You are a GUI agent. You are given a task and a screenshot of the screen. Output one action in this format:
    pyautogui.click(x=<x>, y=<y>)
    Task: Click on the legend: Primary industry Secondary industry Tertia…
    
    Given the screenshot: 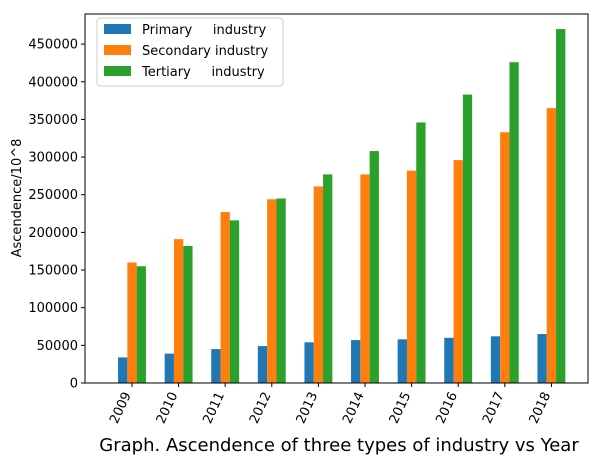 What is the action you would take?
    pyautogui.click(x=190, y=52)
    